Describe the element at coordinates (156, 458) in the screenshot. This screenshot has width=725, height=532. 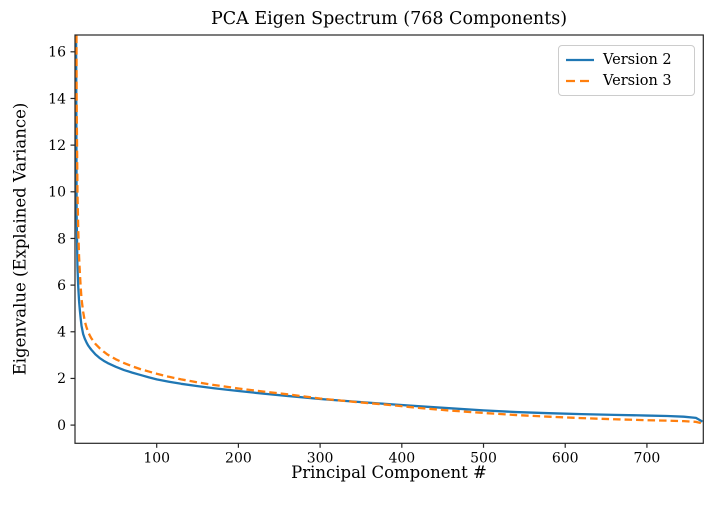
I see `x-tick-label: 100` at that location.